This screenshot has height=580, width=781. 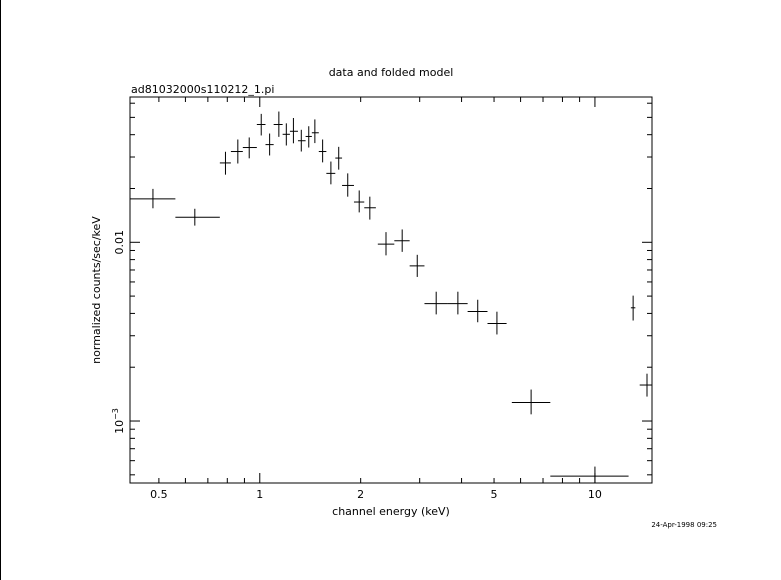 What do you see at coordinates (159, 494) in the screenshot?
I see `x-tick-label: 0.5` at bounding box center [159, 494].